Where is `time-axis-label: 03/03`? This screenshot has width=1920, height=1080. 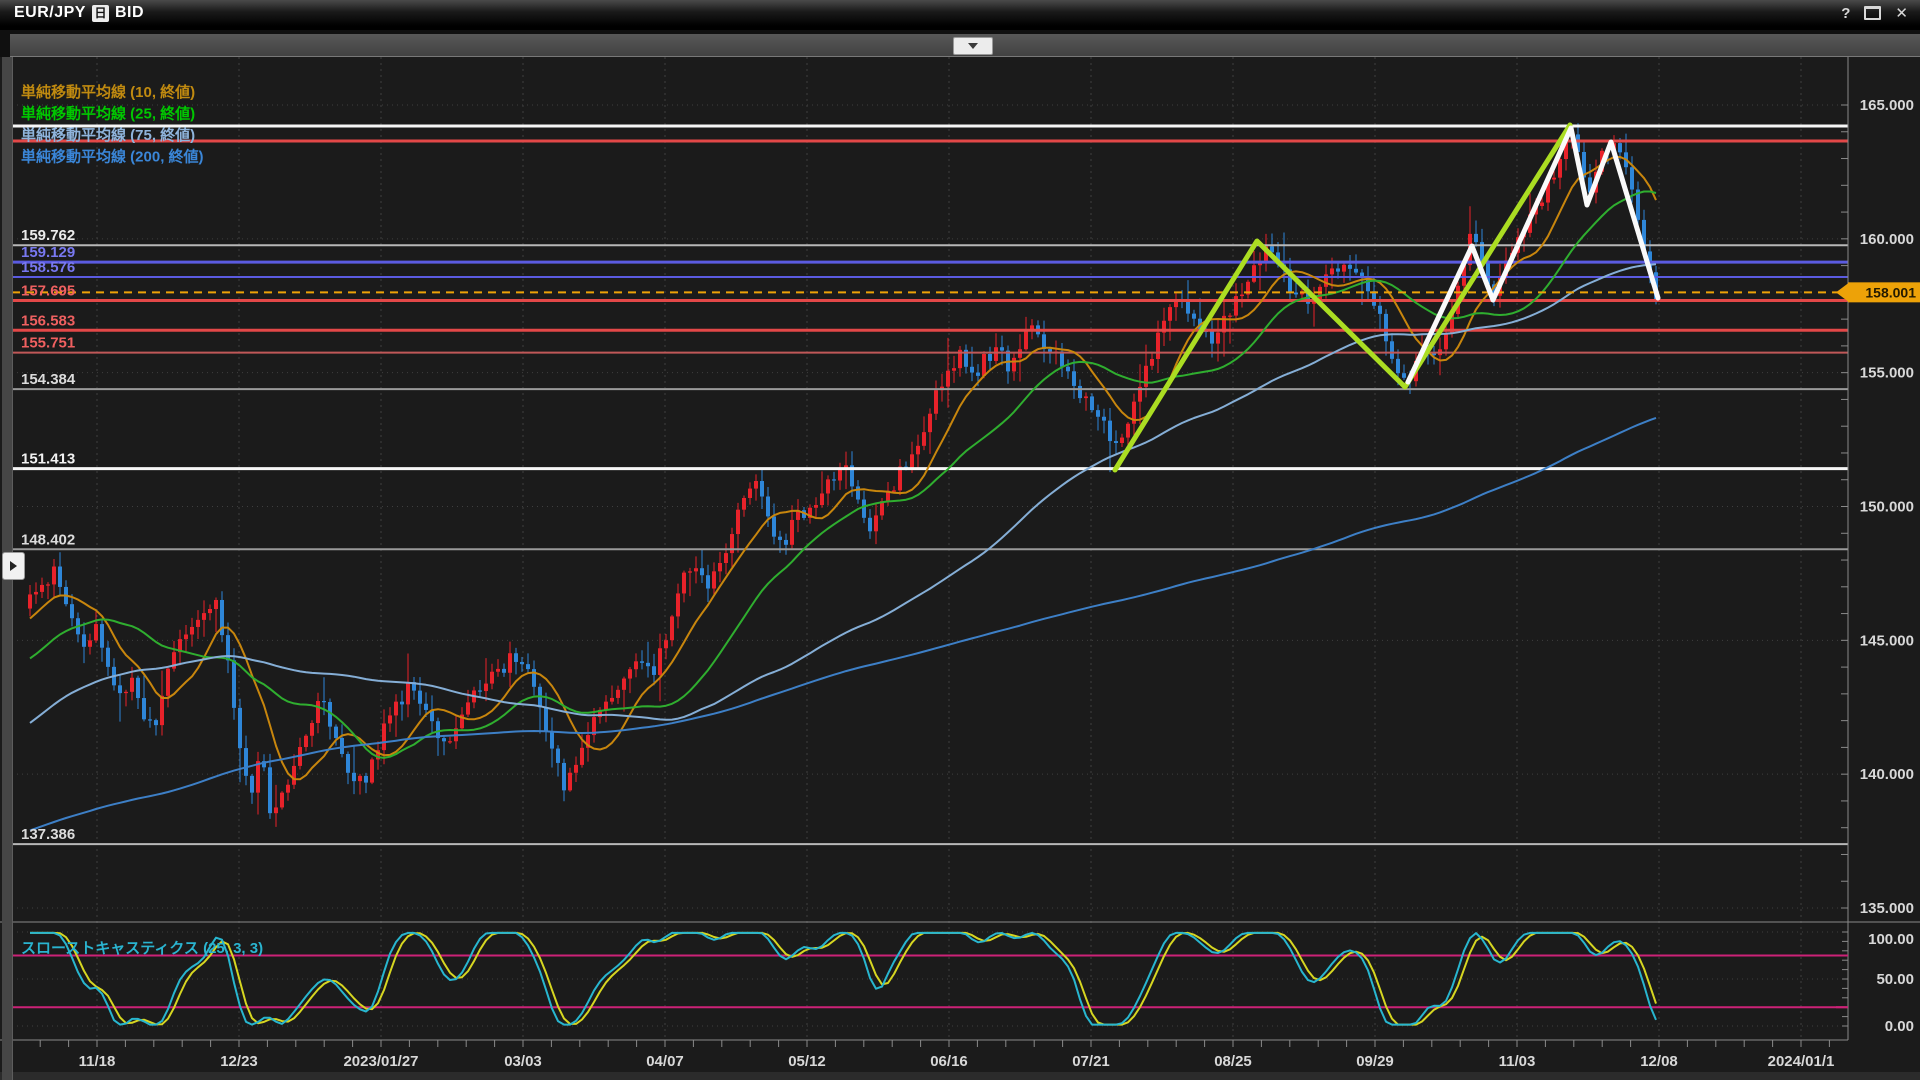 time-axis-label: 03/03 is located at coordinates (523, 1061).